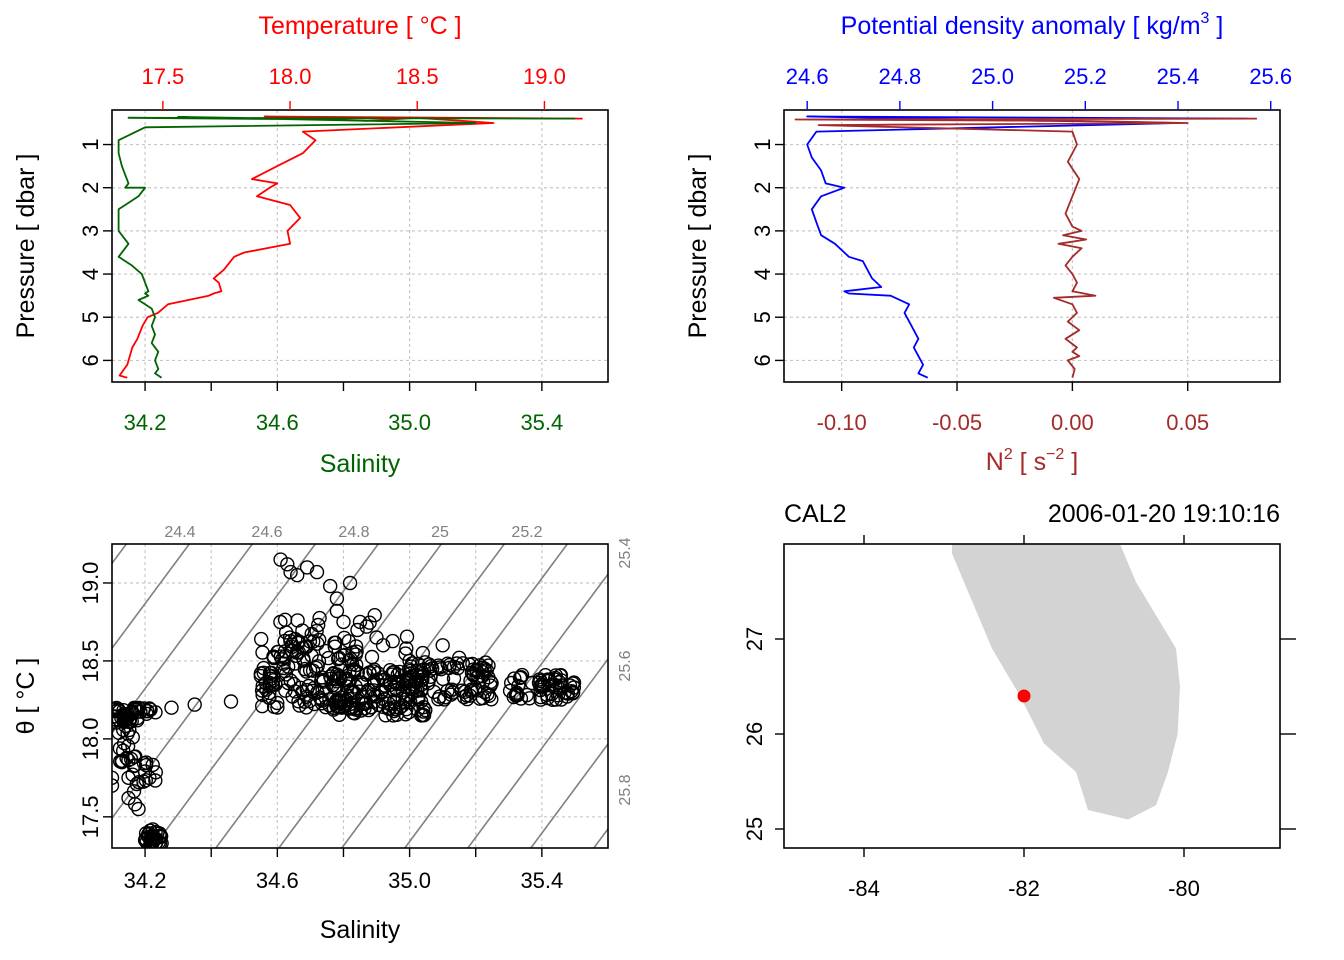  I want to click on series-line-n2, so click(1025, 247).